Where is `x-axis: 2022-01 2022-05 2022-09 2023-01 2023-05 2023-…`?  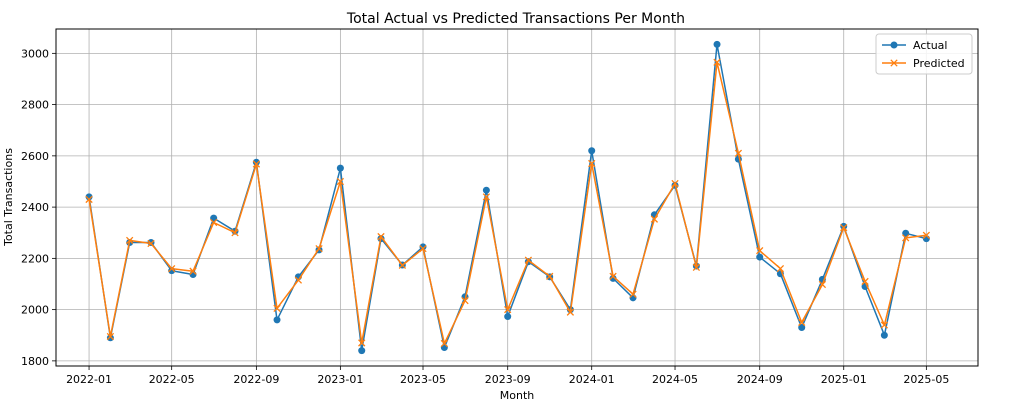
x-axis: 2022-01 2022-05 2022-09 2023-01 2023-05 2023-… is located at coordinates (507, 376).